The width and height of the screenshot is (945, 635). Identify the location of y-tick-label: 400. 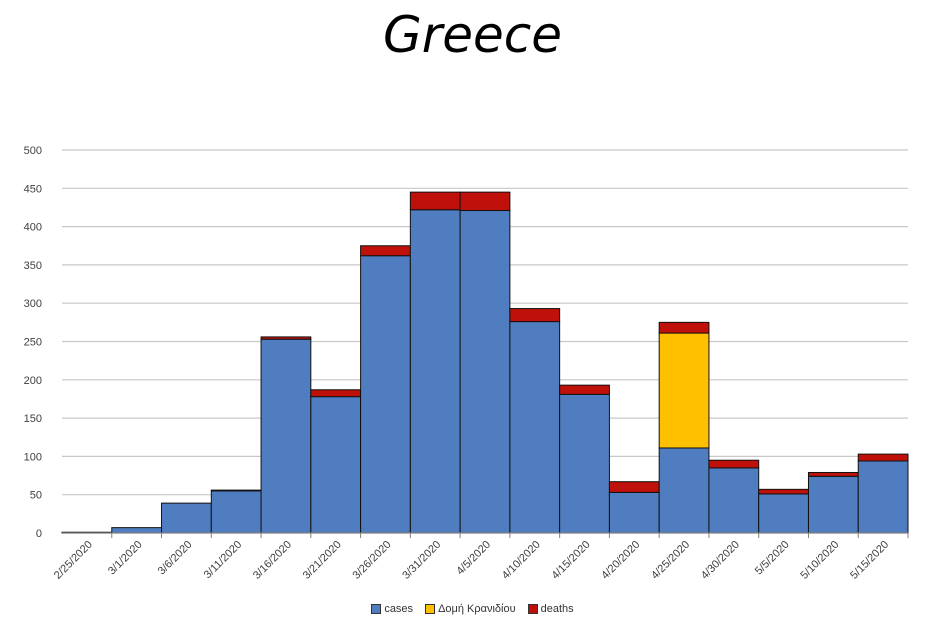
(33, 228).